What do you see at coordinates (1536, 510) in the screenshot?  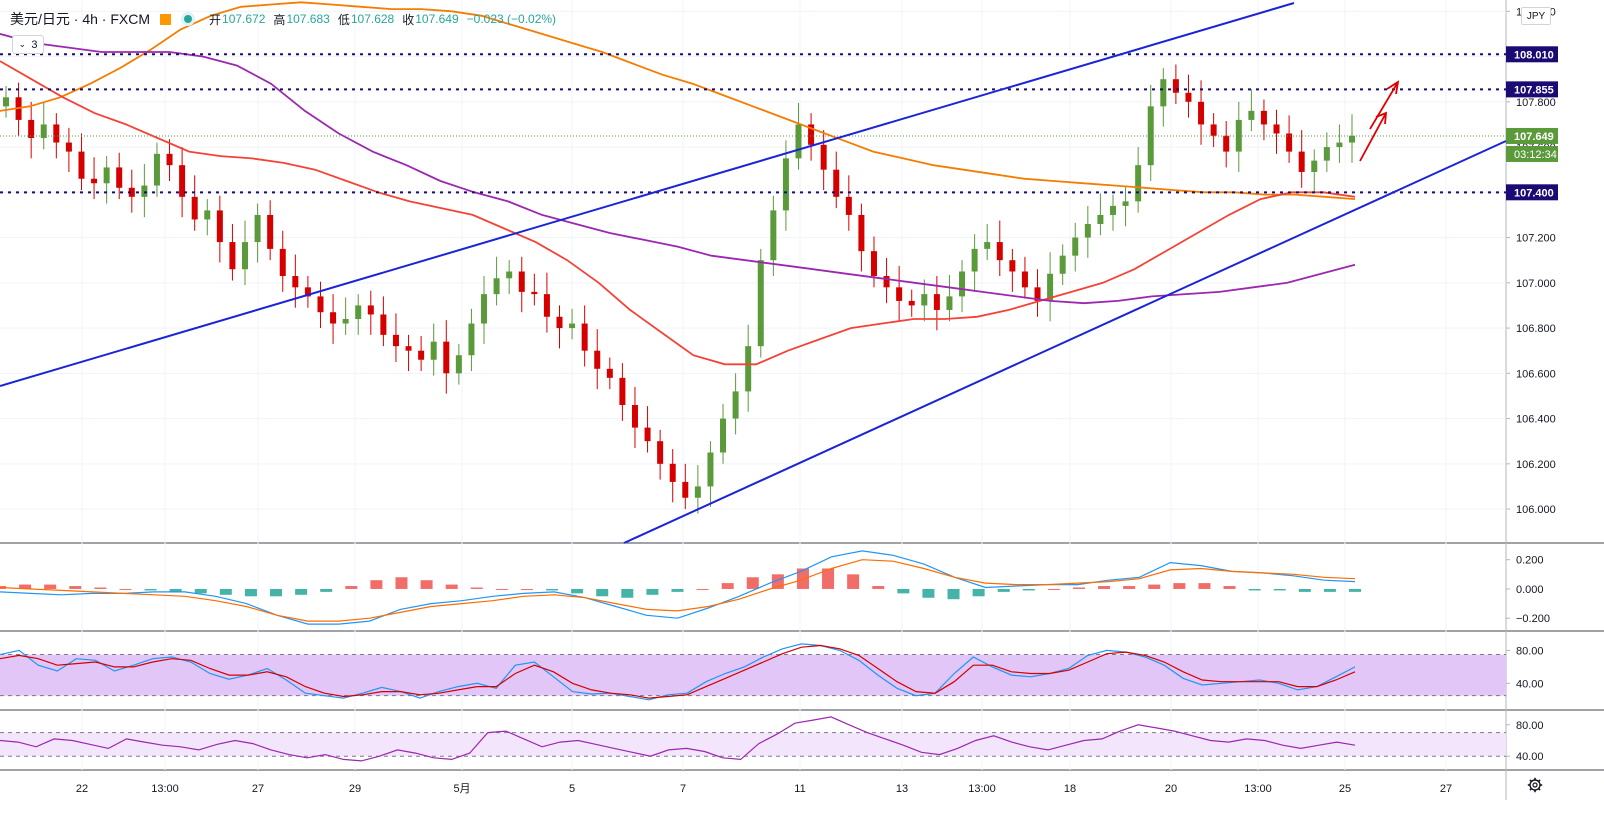 I see `price-tick-label: 106.000` at bounding box center [1536, 510].